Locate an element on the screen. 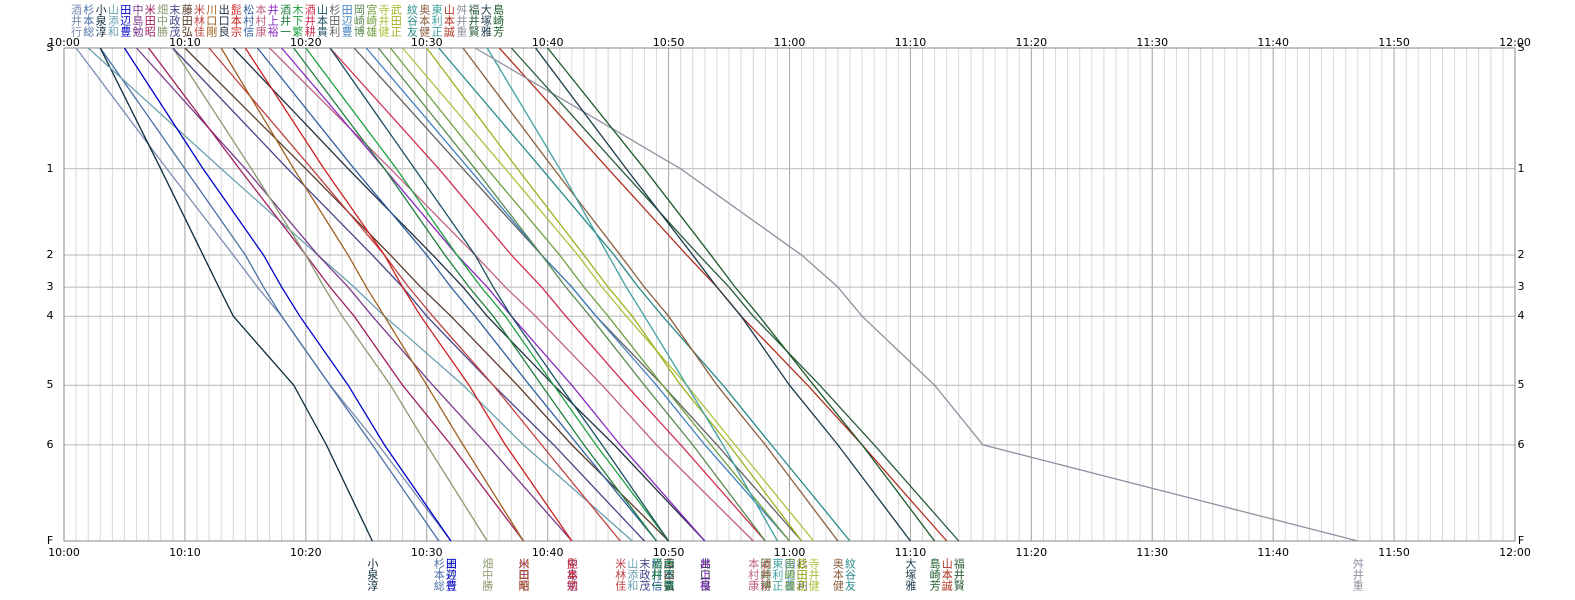  station-label: 2 is located at coordinates (1521, 254).